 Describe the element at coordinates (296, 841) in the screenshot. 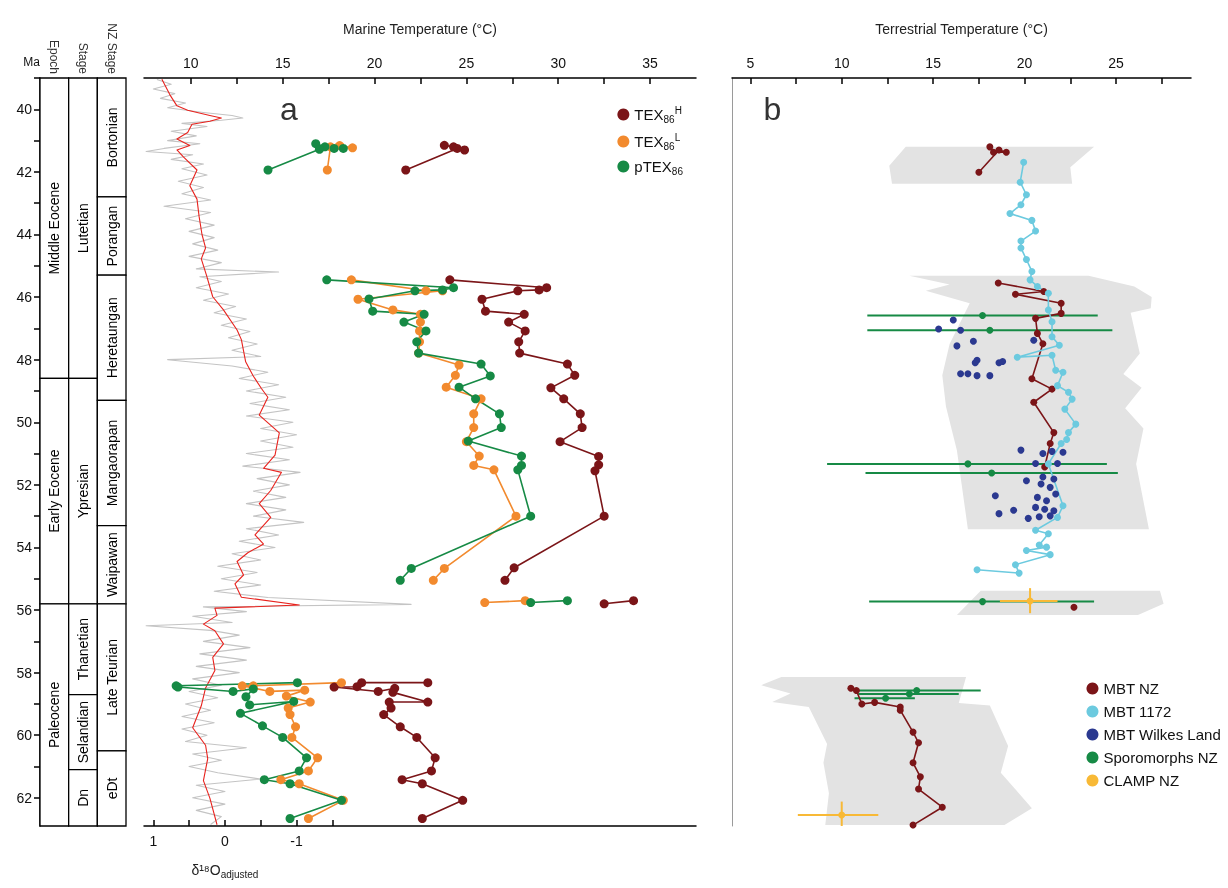

I see `x2-tick-label: -1` at that location.